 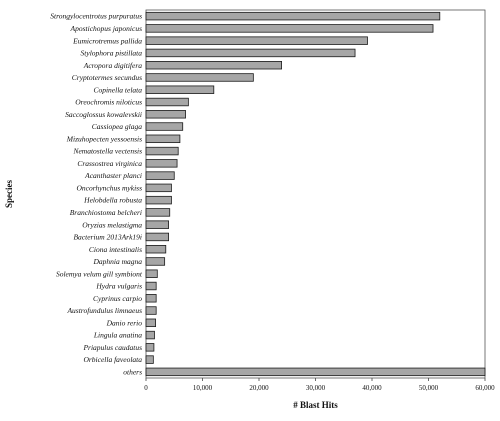 I want to click on category-label: Cyprinus carpio, so click(x=117, y=298).